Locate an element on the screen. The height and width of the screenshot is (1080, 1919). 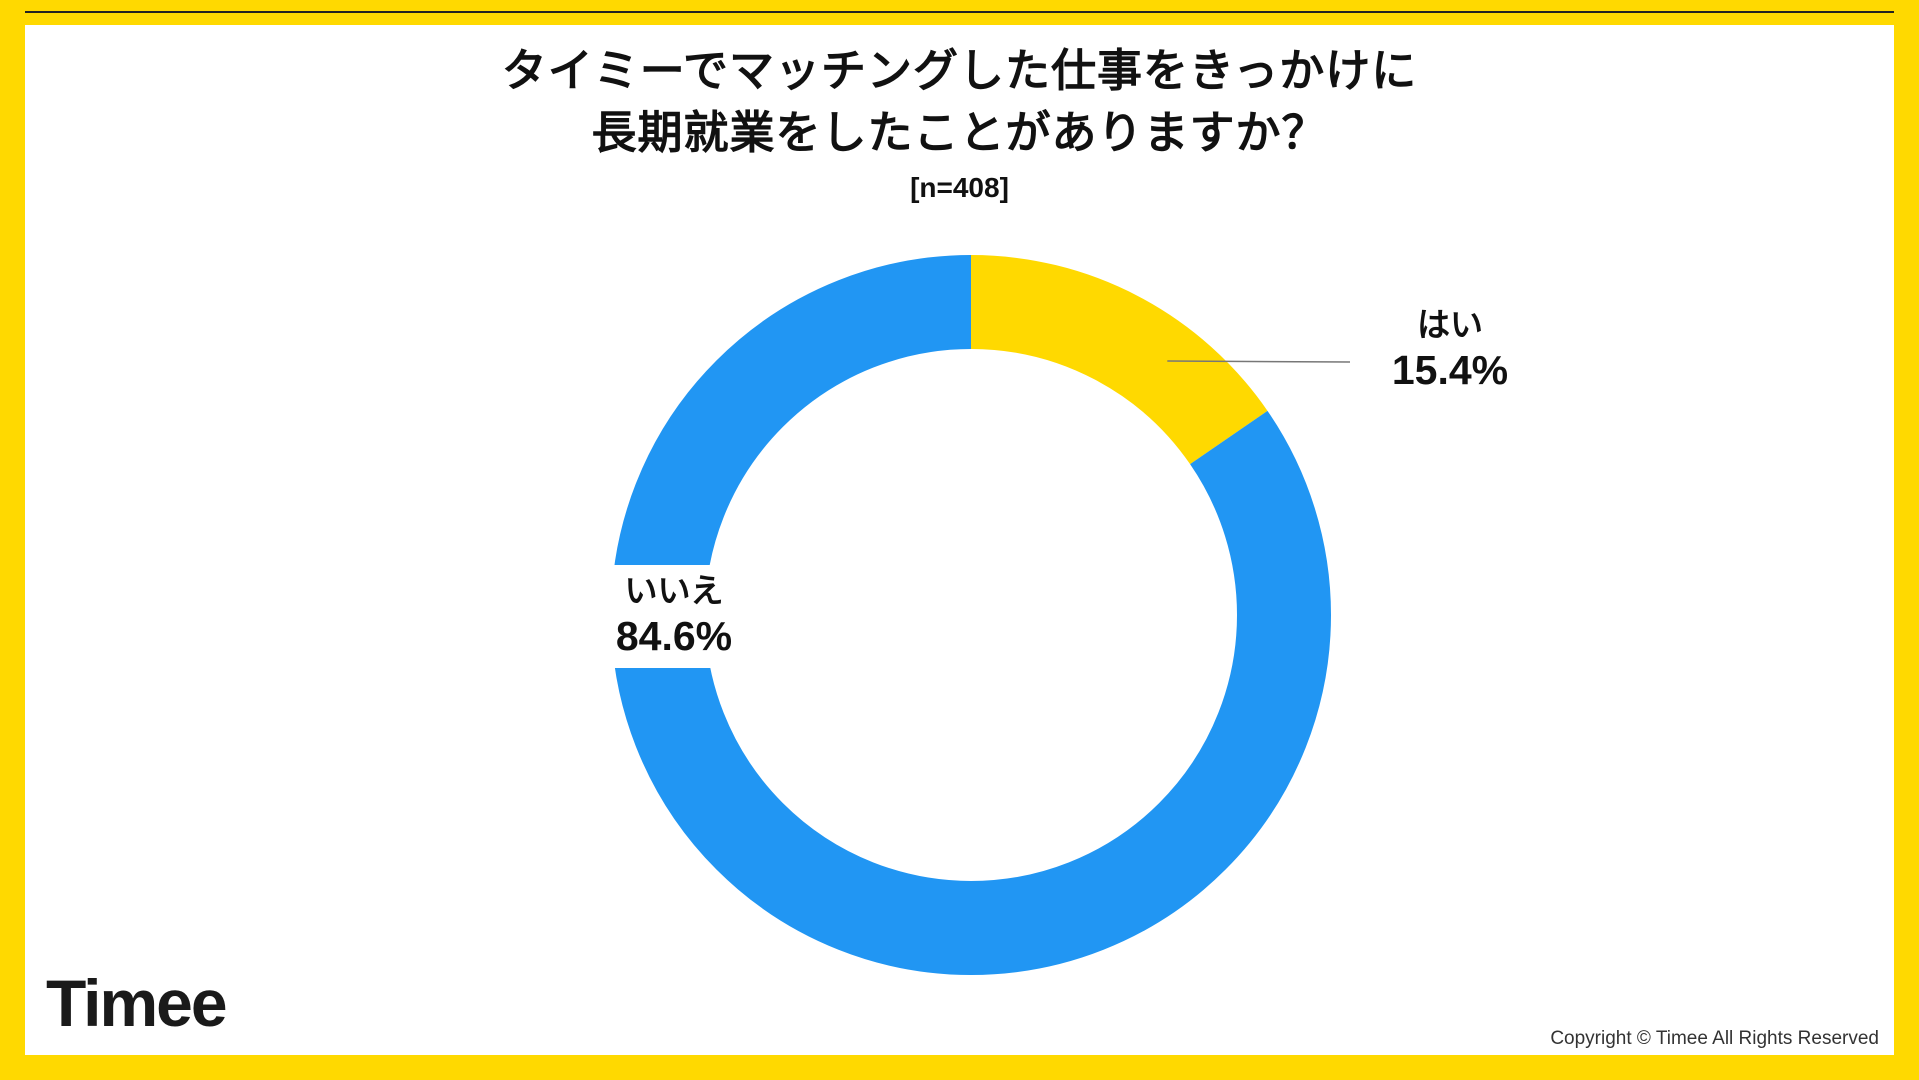
sample-size: [n=408] is located at coordinates (959, 188).